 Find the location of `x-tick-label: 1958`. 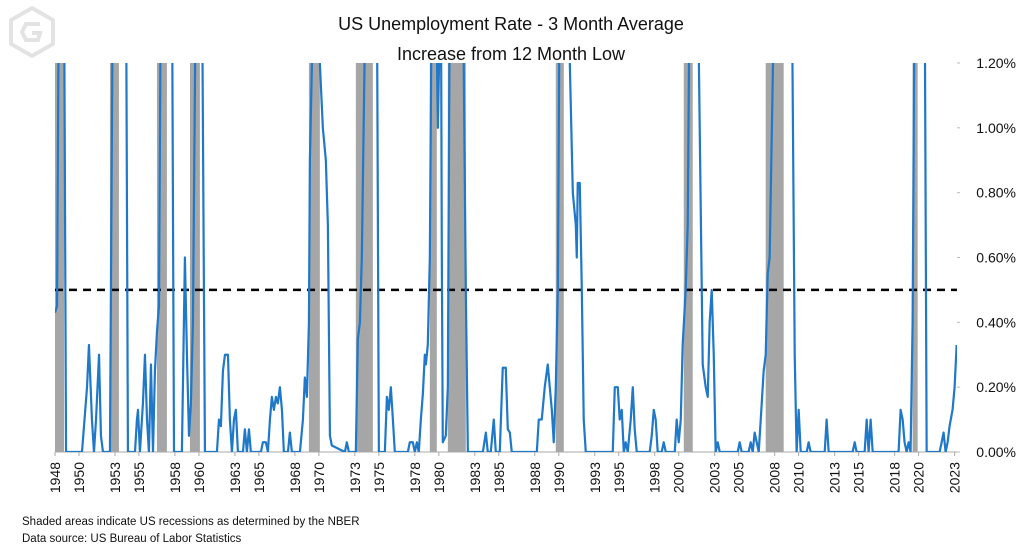

x-tick-label: 1958 is located at coordinates (175, 477).